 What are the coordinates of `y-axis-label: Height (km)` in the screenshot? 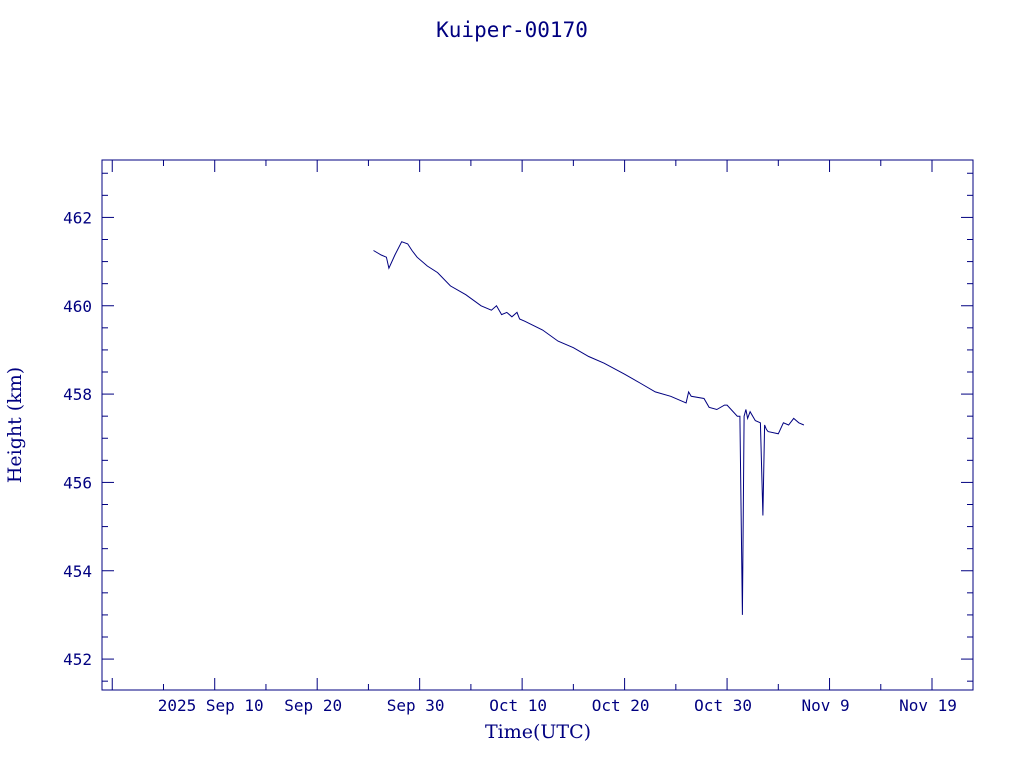 It's located at (15, 425).